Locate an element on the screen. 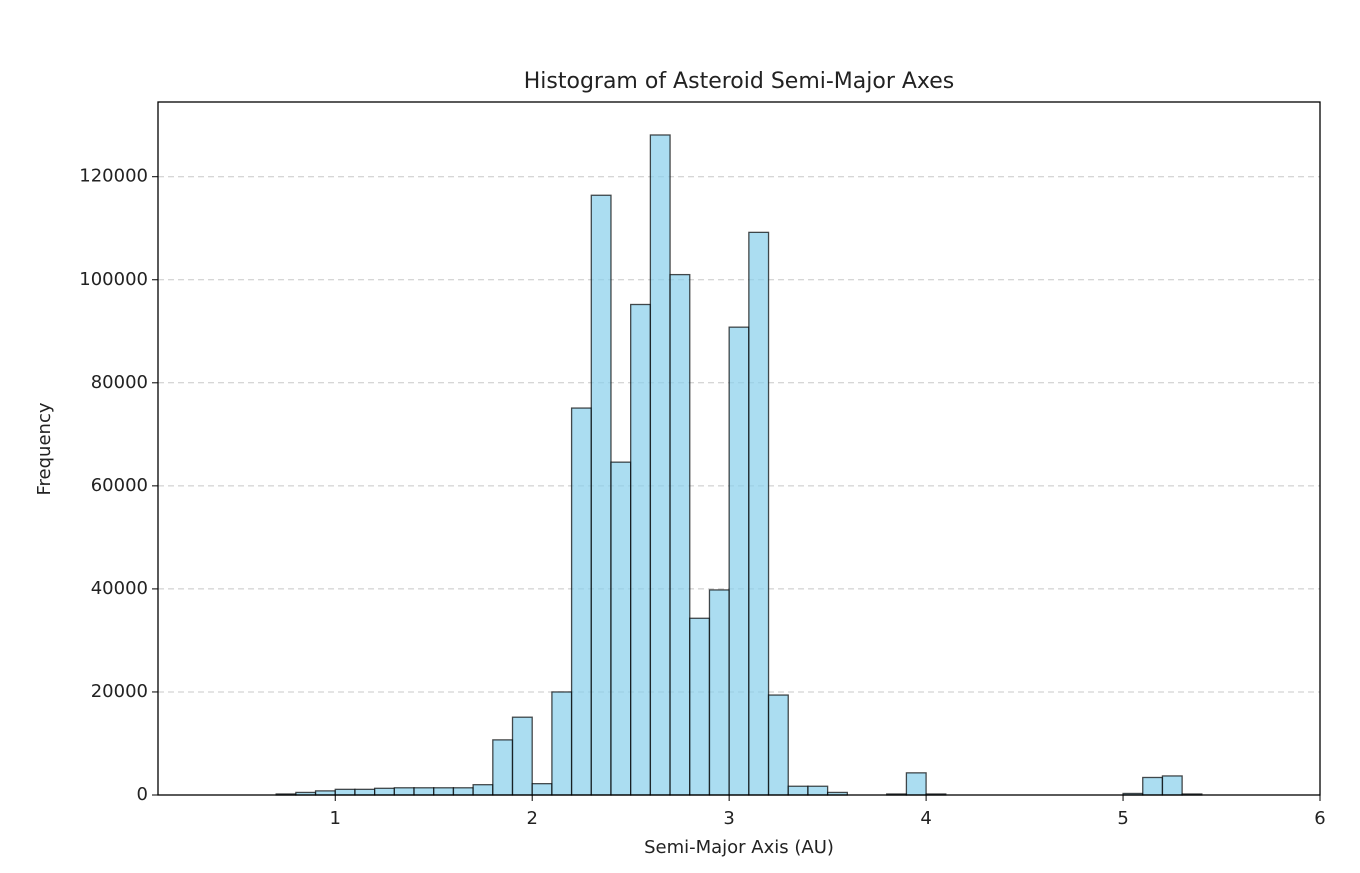 The height and width of the screenshot is (873, 1360). y-tick-label: 100000 is located at coordinates (113, 279).